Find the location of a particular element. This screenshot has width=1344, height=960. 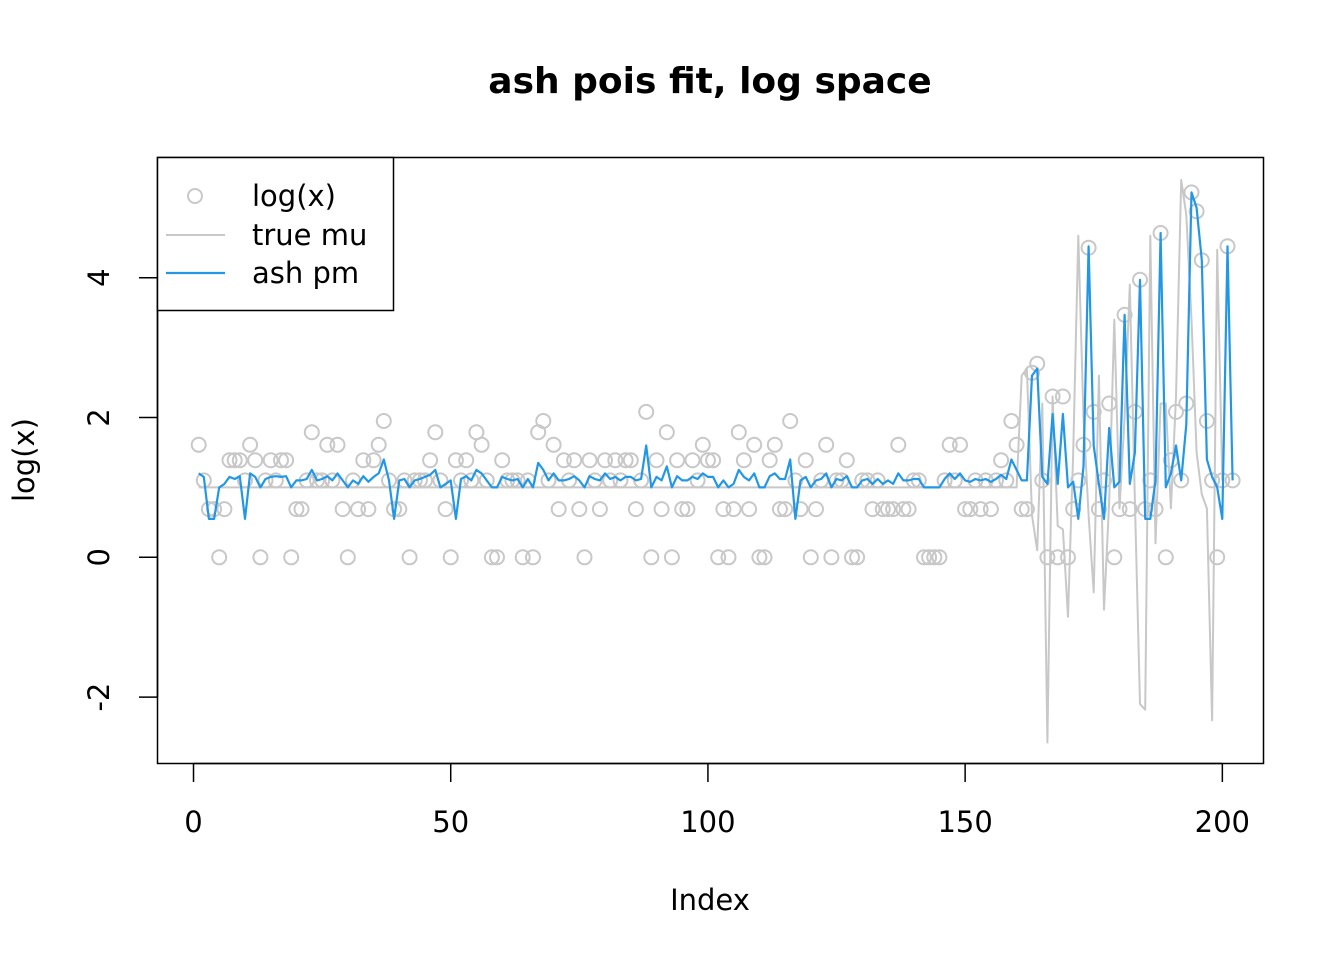

x-tick-label: 0 is located at coordinates (193, 822).